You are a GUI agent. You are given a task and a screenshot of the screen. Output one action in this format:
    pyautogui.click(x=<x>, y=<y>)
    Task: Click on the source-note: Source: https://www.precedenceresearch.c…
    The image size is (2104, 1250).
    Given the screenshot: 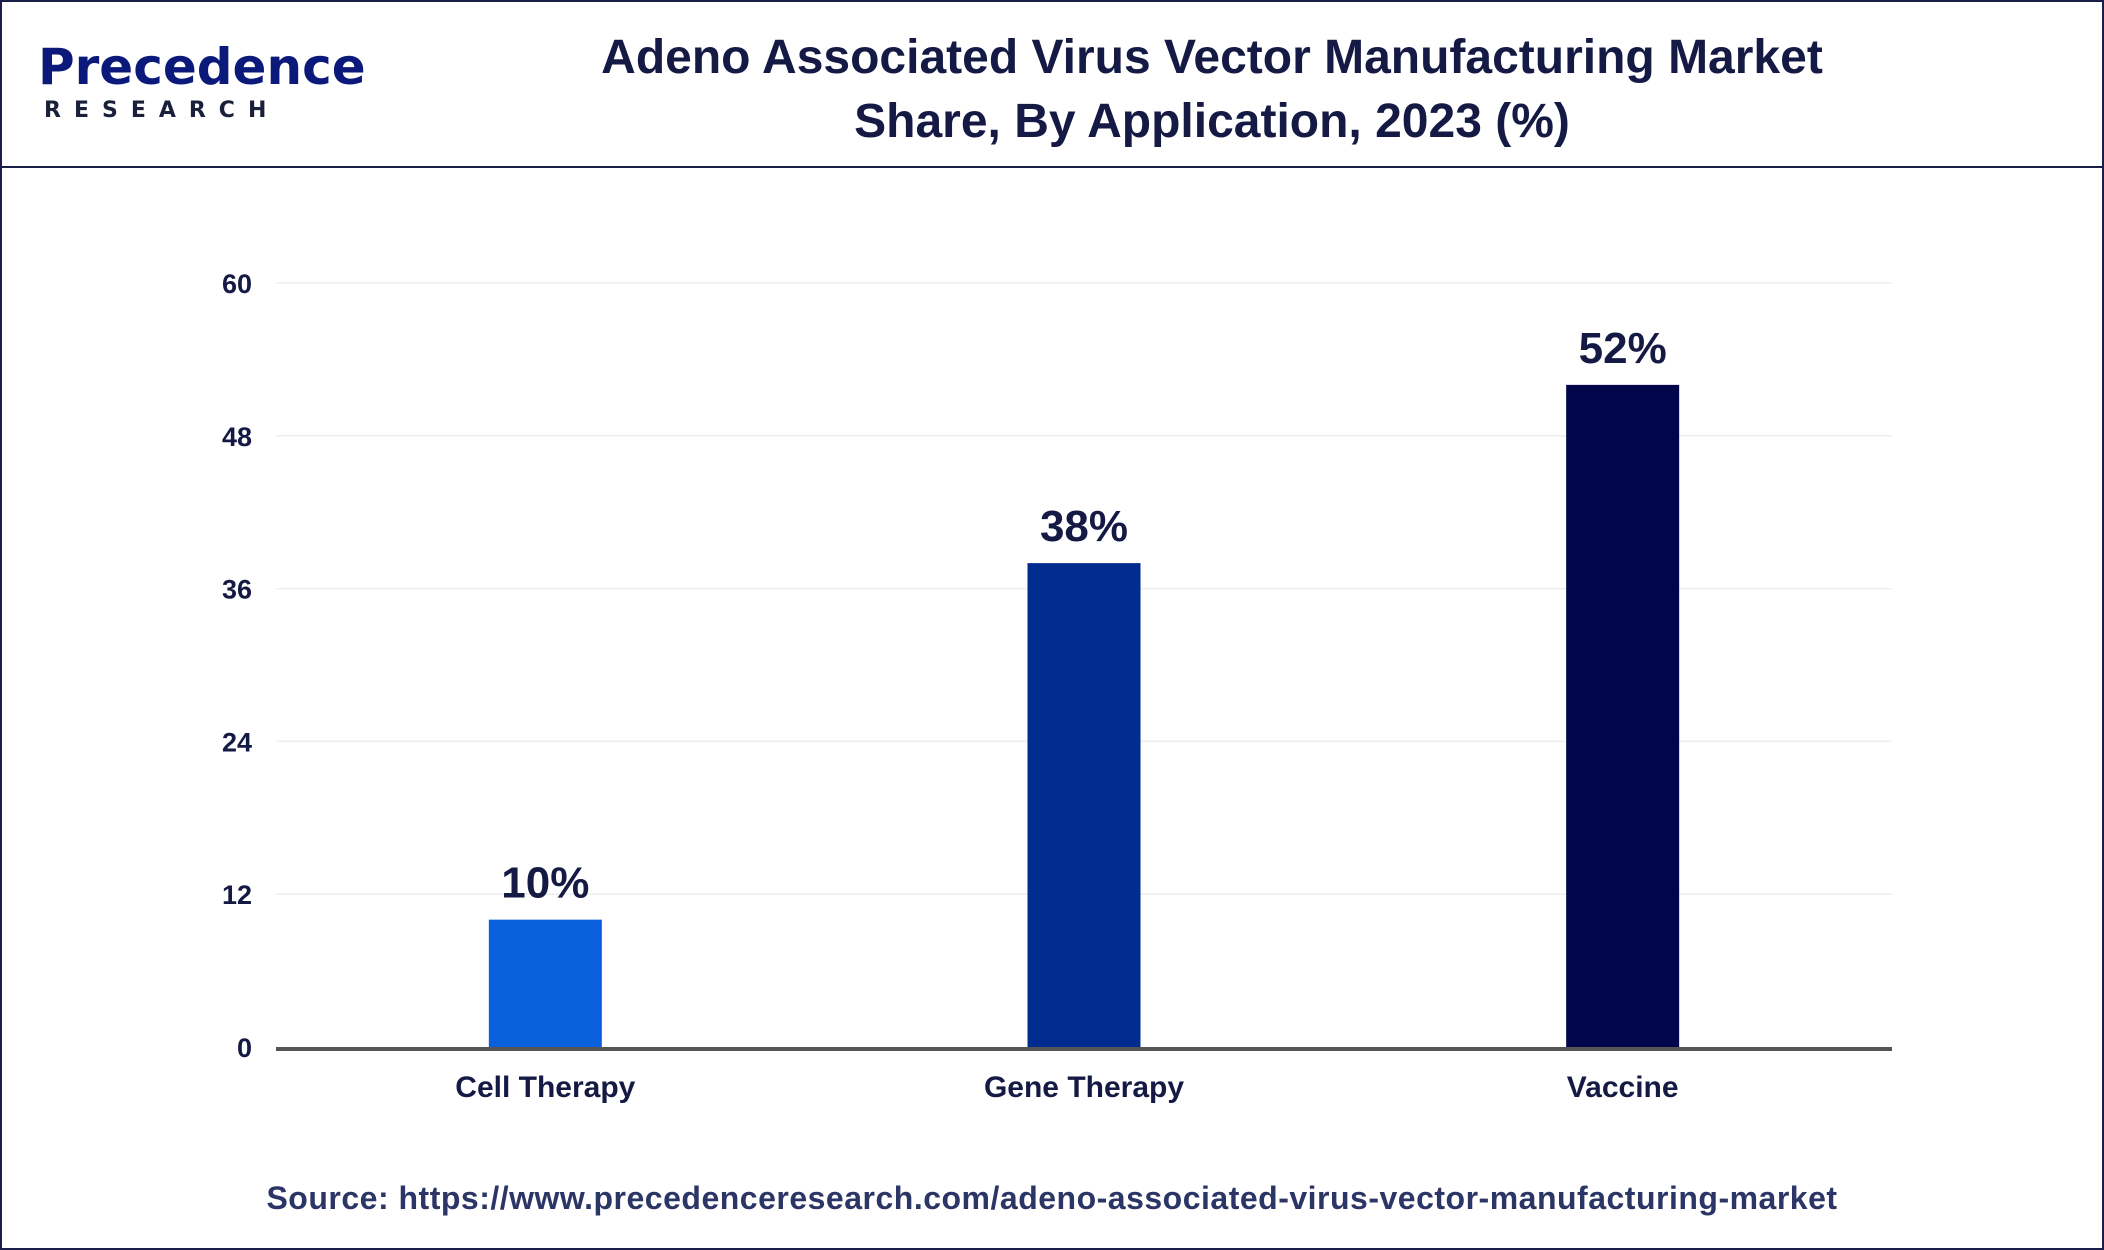 What is the action you would take?
    pyautogui.click(x=1052, y=1198)
    